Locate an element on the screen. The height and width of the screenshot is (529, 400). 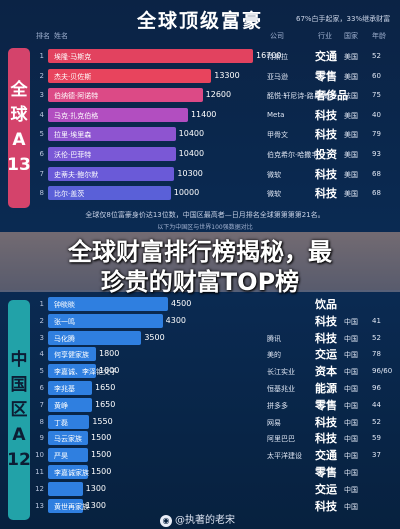
author-watermark: ◉ @执著的老宋 is located at coordinates (197, 519).